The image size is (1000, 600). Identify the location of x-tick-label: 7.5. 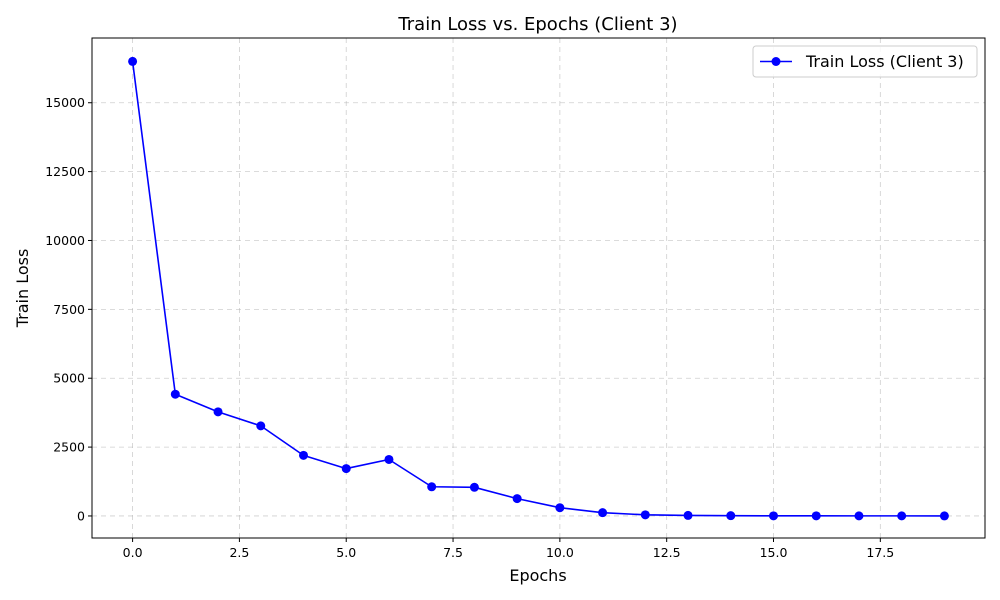
(453, 552).